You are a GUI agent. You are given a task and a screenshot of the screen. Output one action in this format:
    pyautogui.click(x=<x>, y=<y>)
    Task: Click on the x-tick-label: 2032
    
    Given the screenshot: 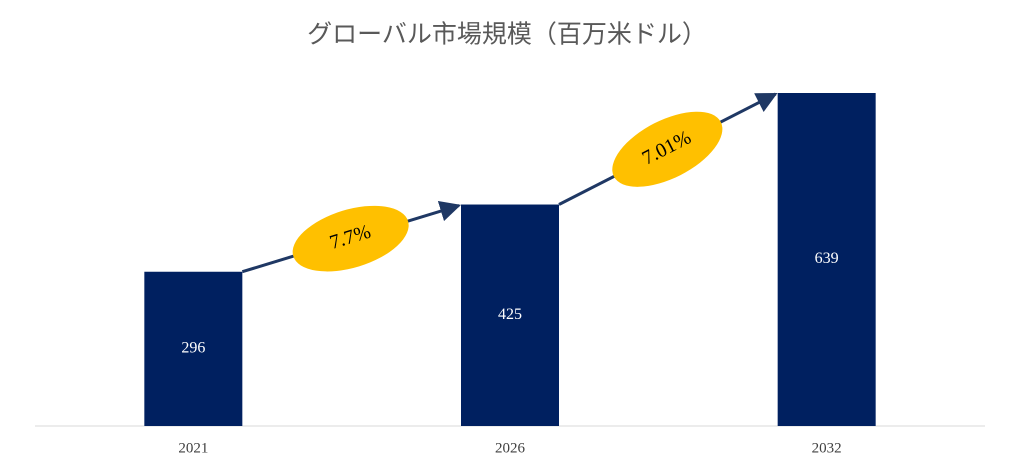 What is the action you would take?
    pyautogui.click(x=827, y=448)
    